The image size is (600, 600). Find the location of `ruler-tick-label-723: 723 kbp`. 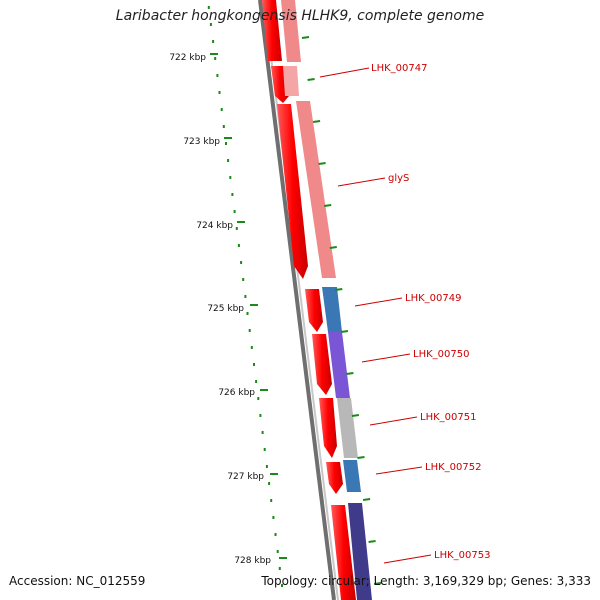

ruler-tick-label-723: 723 kbp is located at coordinates (201, 142).